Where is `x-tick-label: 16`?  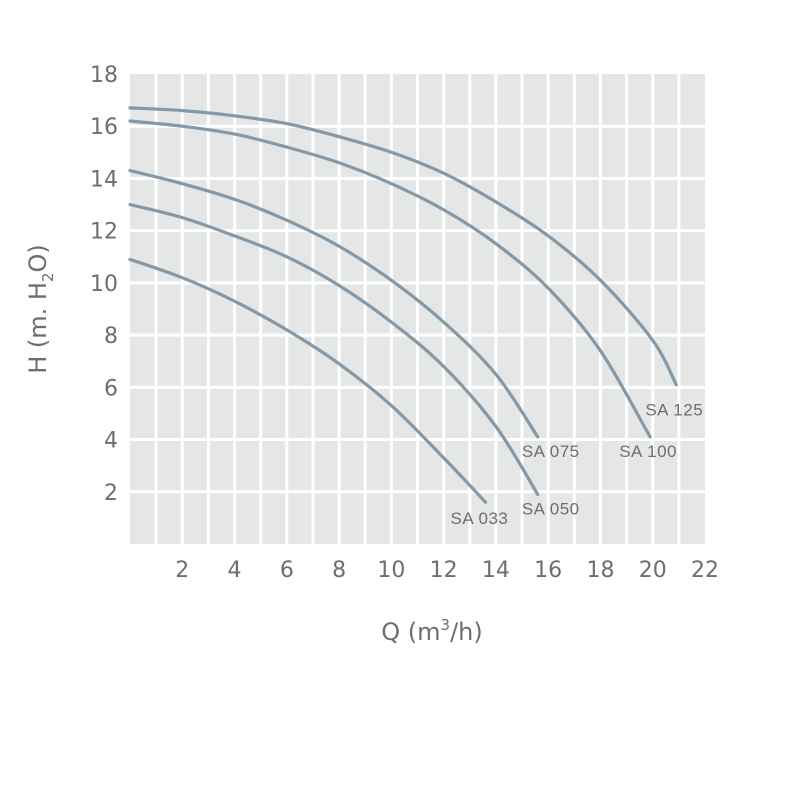
x-tick-label: 16 is located at coordinates (548, 570).